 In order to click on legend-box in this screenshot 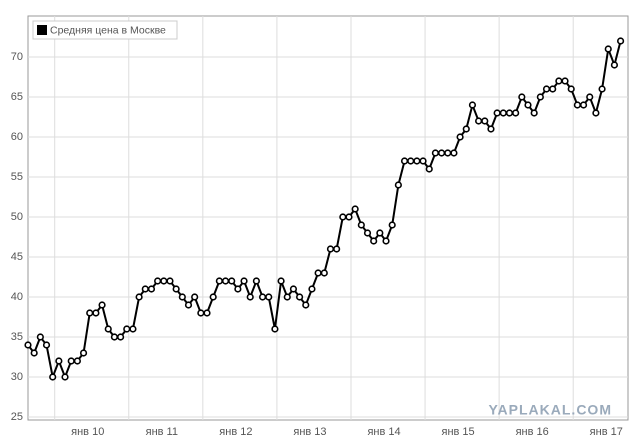, I will do `click(105, 30)`.